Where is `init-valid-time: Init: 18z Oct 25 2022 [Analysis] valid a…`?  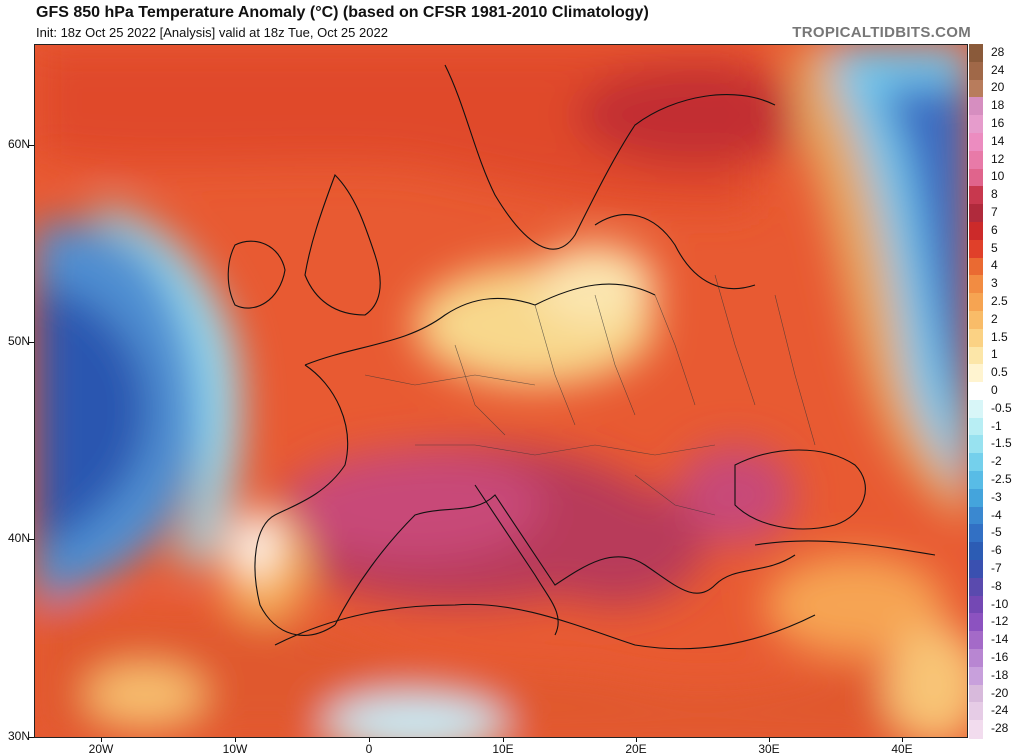 init-valid-time: Init: 18z Oct 25 2022 [Analysis] valid a… is located at coordinates (212, 32).